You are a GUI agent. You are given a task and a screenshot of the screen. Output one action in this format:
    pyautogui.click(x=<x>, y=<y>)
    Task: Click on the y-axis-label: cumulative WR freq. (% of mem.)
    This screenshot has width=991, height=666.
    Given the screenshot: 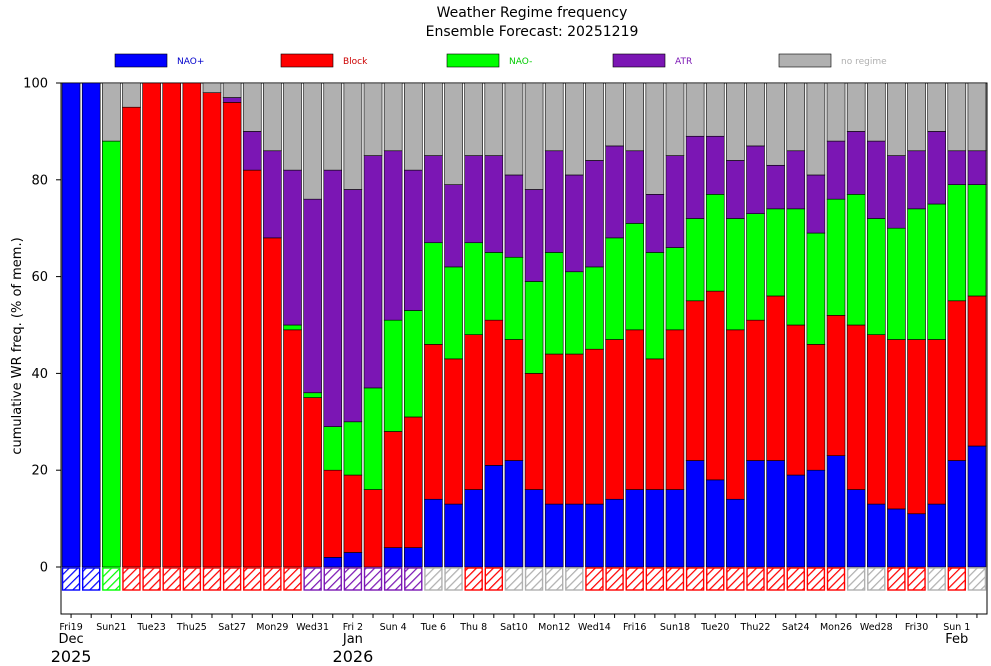 What is the action you would take?
    pyautogui.click(x=17, y=345)
    